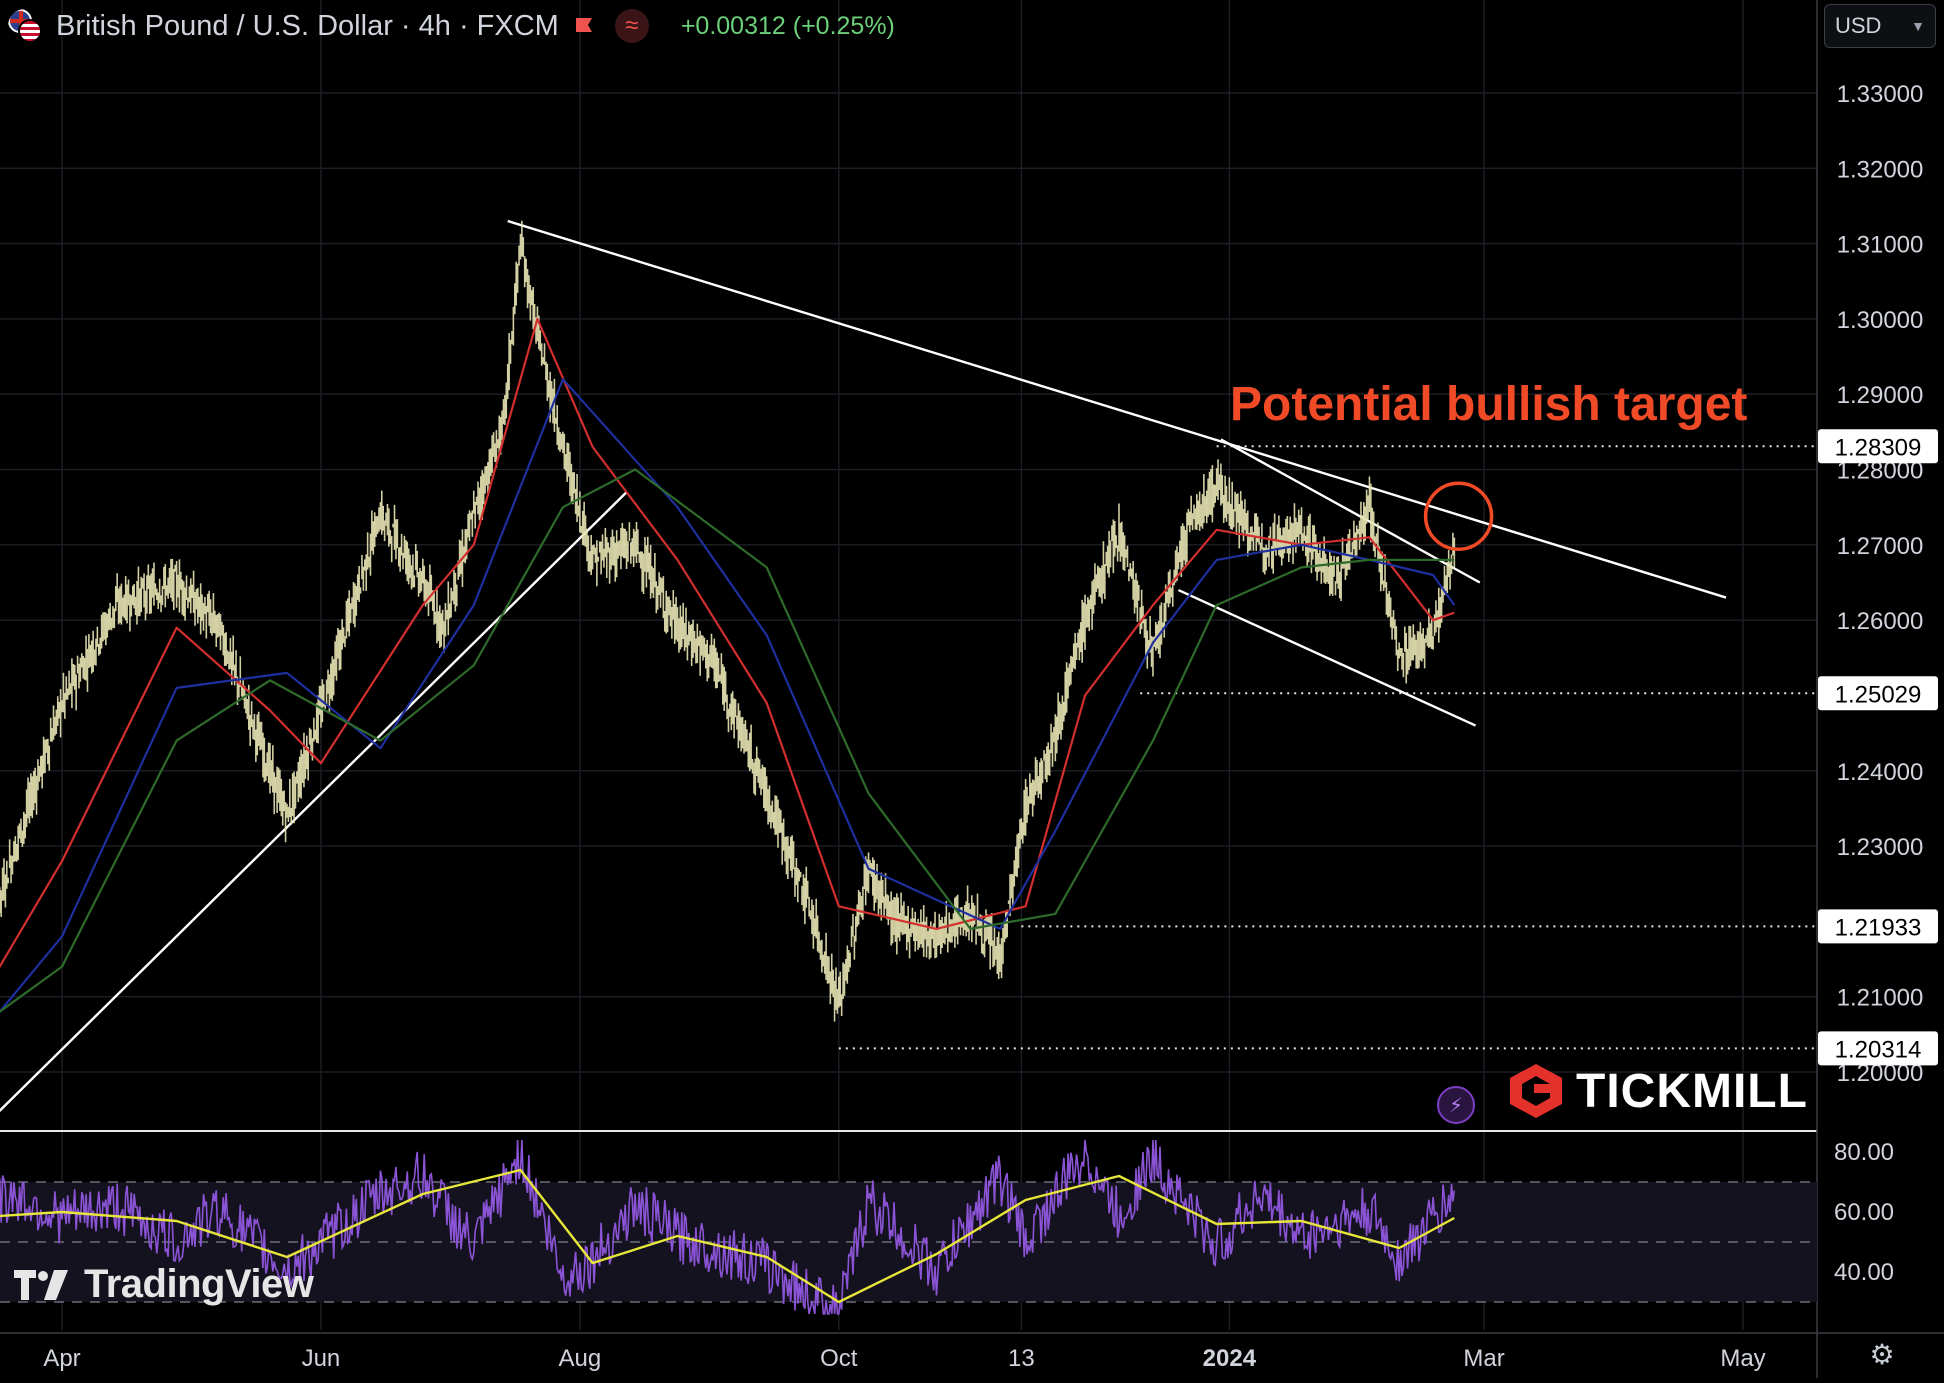 The height and width of the screenshot is (1383, 1944). What do you see at coordinates (1880, 546) in the screenshot?
I see `price-tick-label: 1.27000` at bounding box center [1880, 546].